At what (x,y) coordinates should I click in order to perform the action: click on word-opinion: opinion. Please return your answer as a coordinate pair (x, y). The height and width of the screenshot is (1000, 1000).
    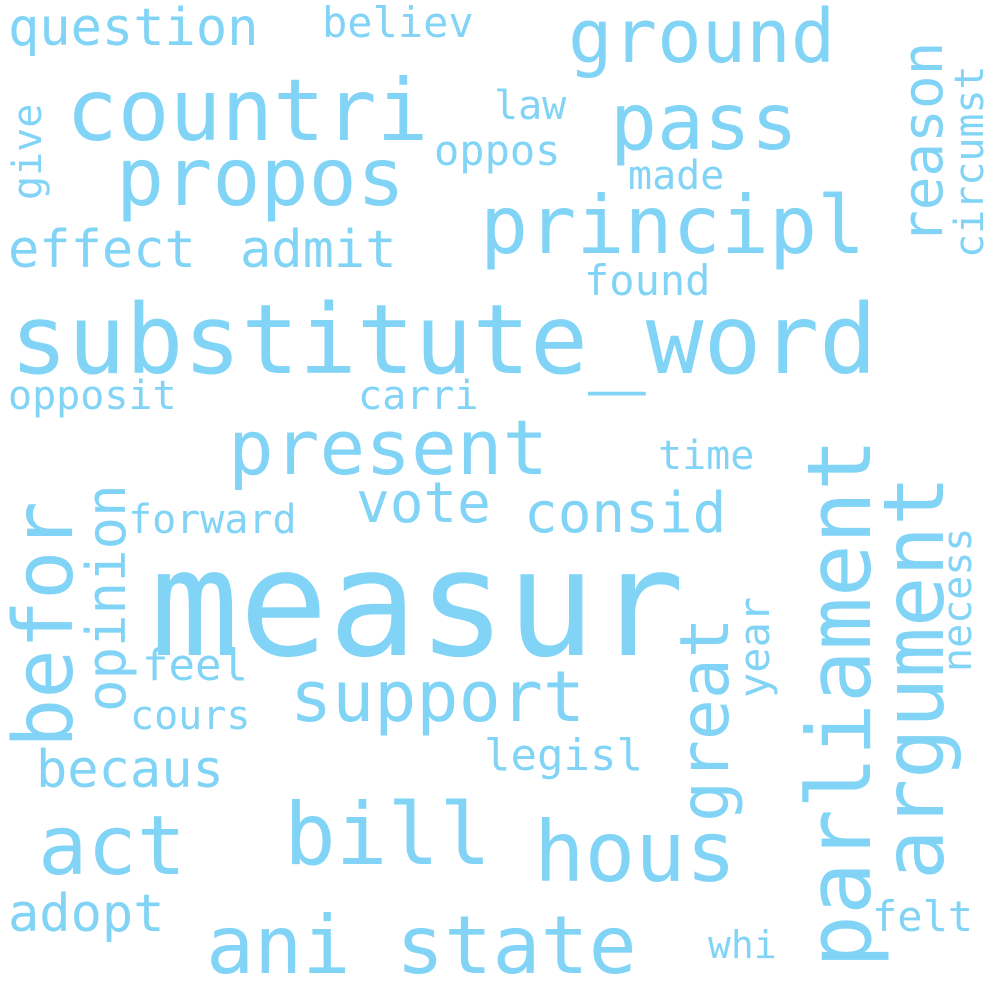
    Looking at the image, I should click on (106, 598).